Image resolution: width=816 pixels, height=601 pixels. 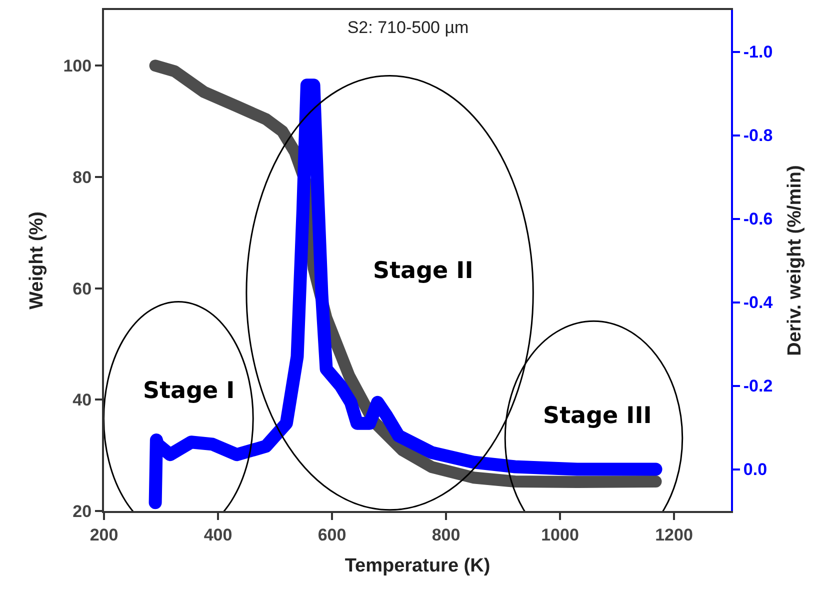 What do you see at coordinates (560, 534) in the screenshot?
I see `x-tick-label: 1000` at bounding box center [560, 534].